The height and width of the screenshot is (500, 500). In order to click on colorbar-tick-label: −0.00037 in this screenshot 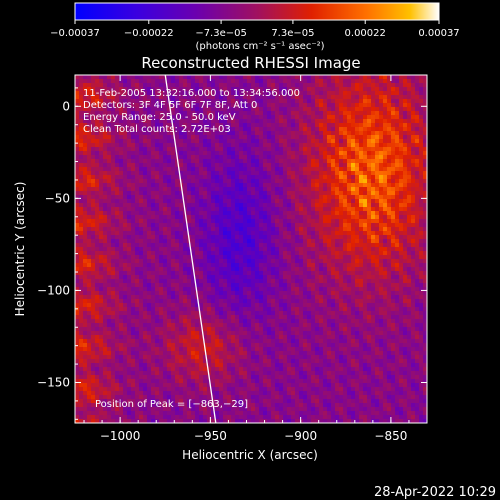, I will do `click(75, 33)`.